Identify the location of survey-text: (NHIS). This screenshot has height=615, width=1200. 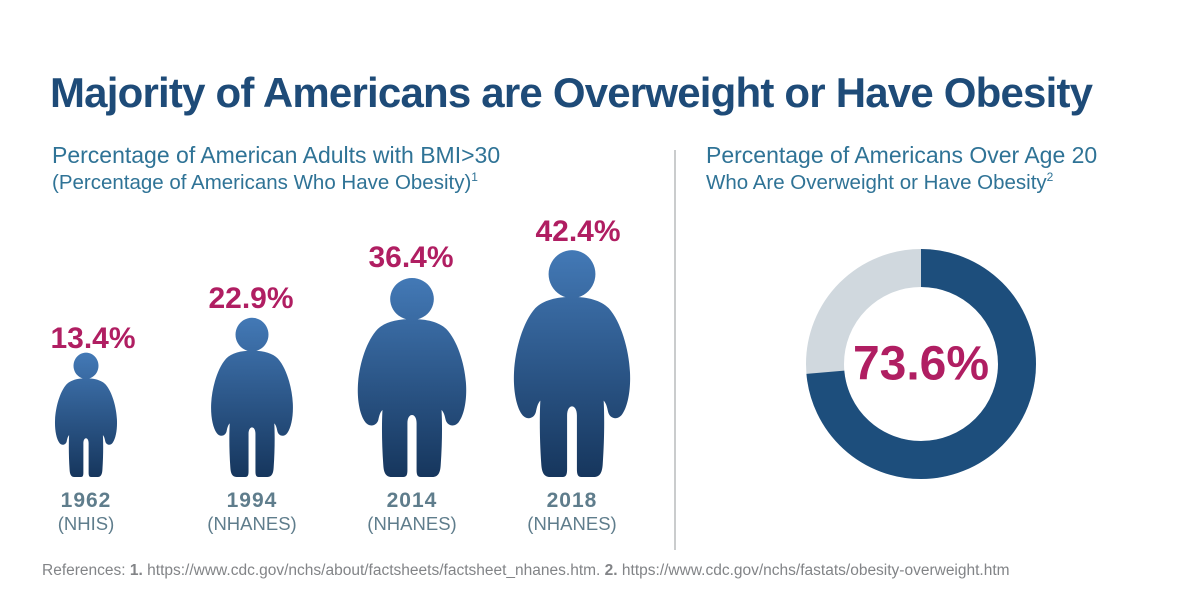
(86, 524).